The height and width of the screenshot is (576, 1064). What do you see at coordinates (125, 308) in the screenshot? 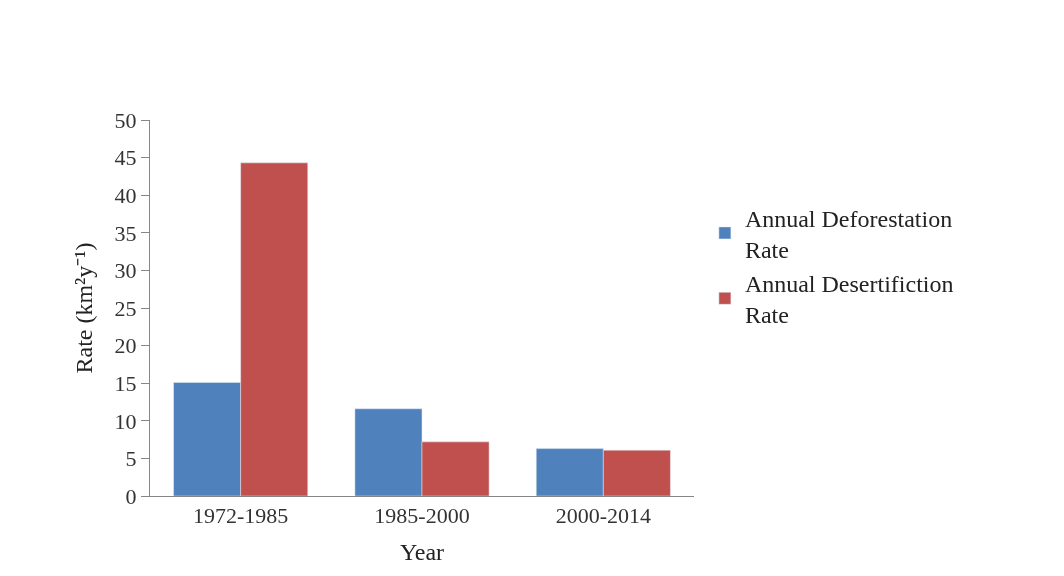
I see `y-tick-label: 25` at bounding box center [125, 308].